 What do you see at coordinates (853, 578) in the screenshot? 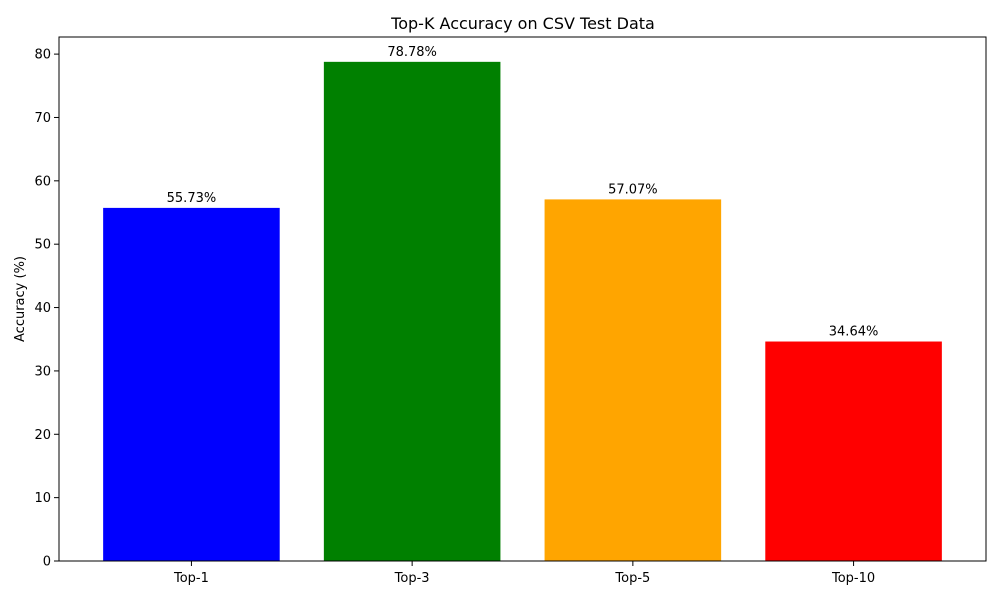
I see `x-tick-label: Top-10` at bounding box center [853, 578].